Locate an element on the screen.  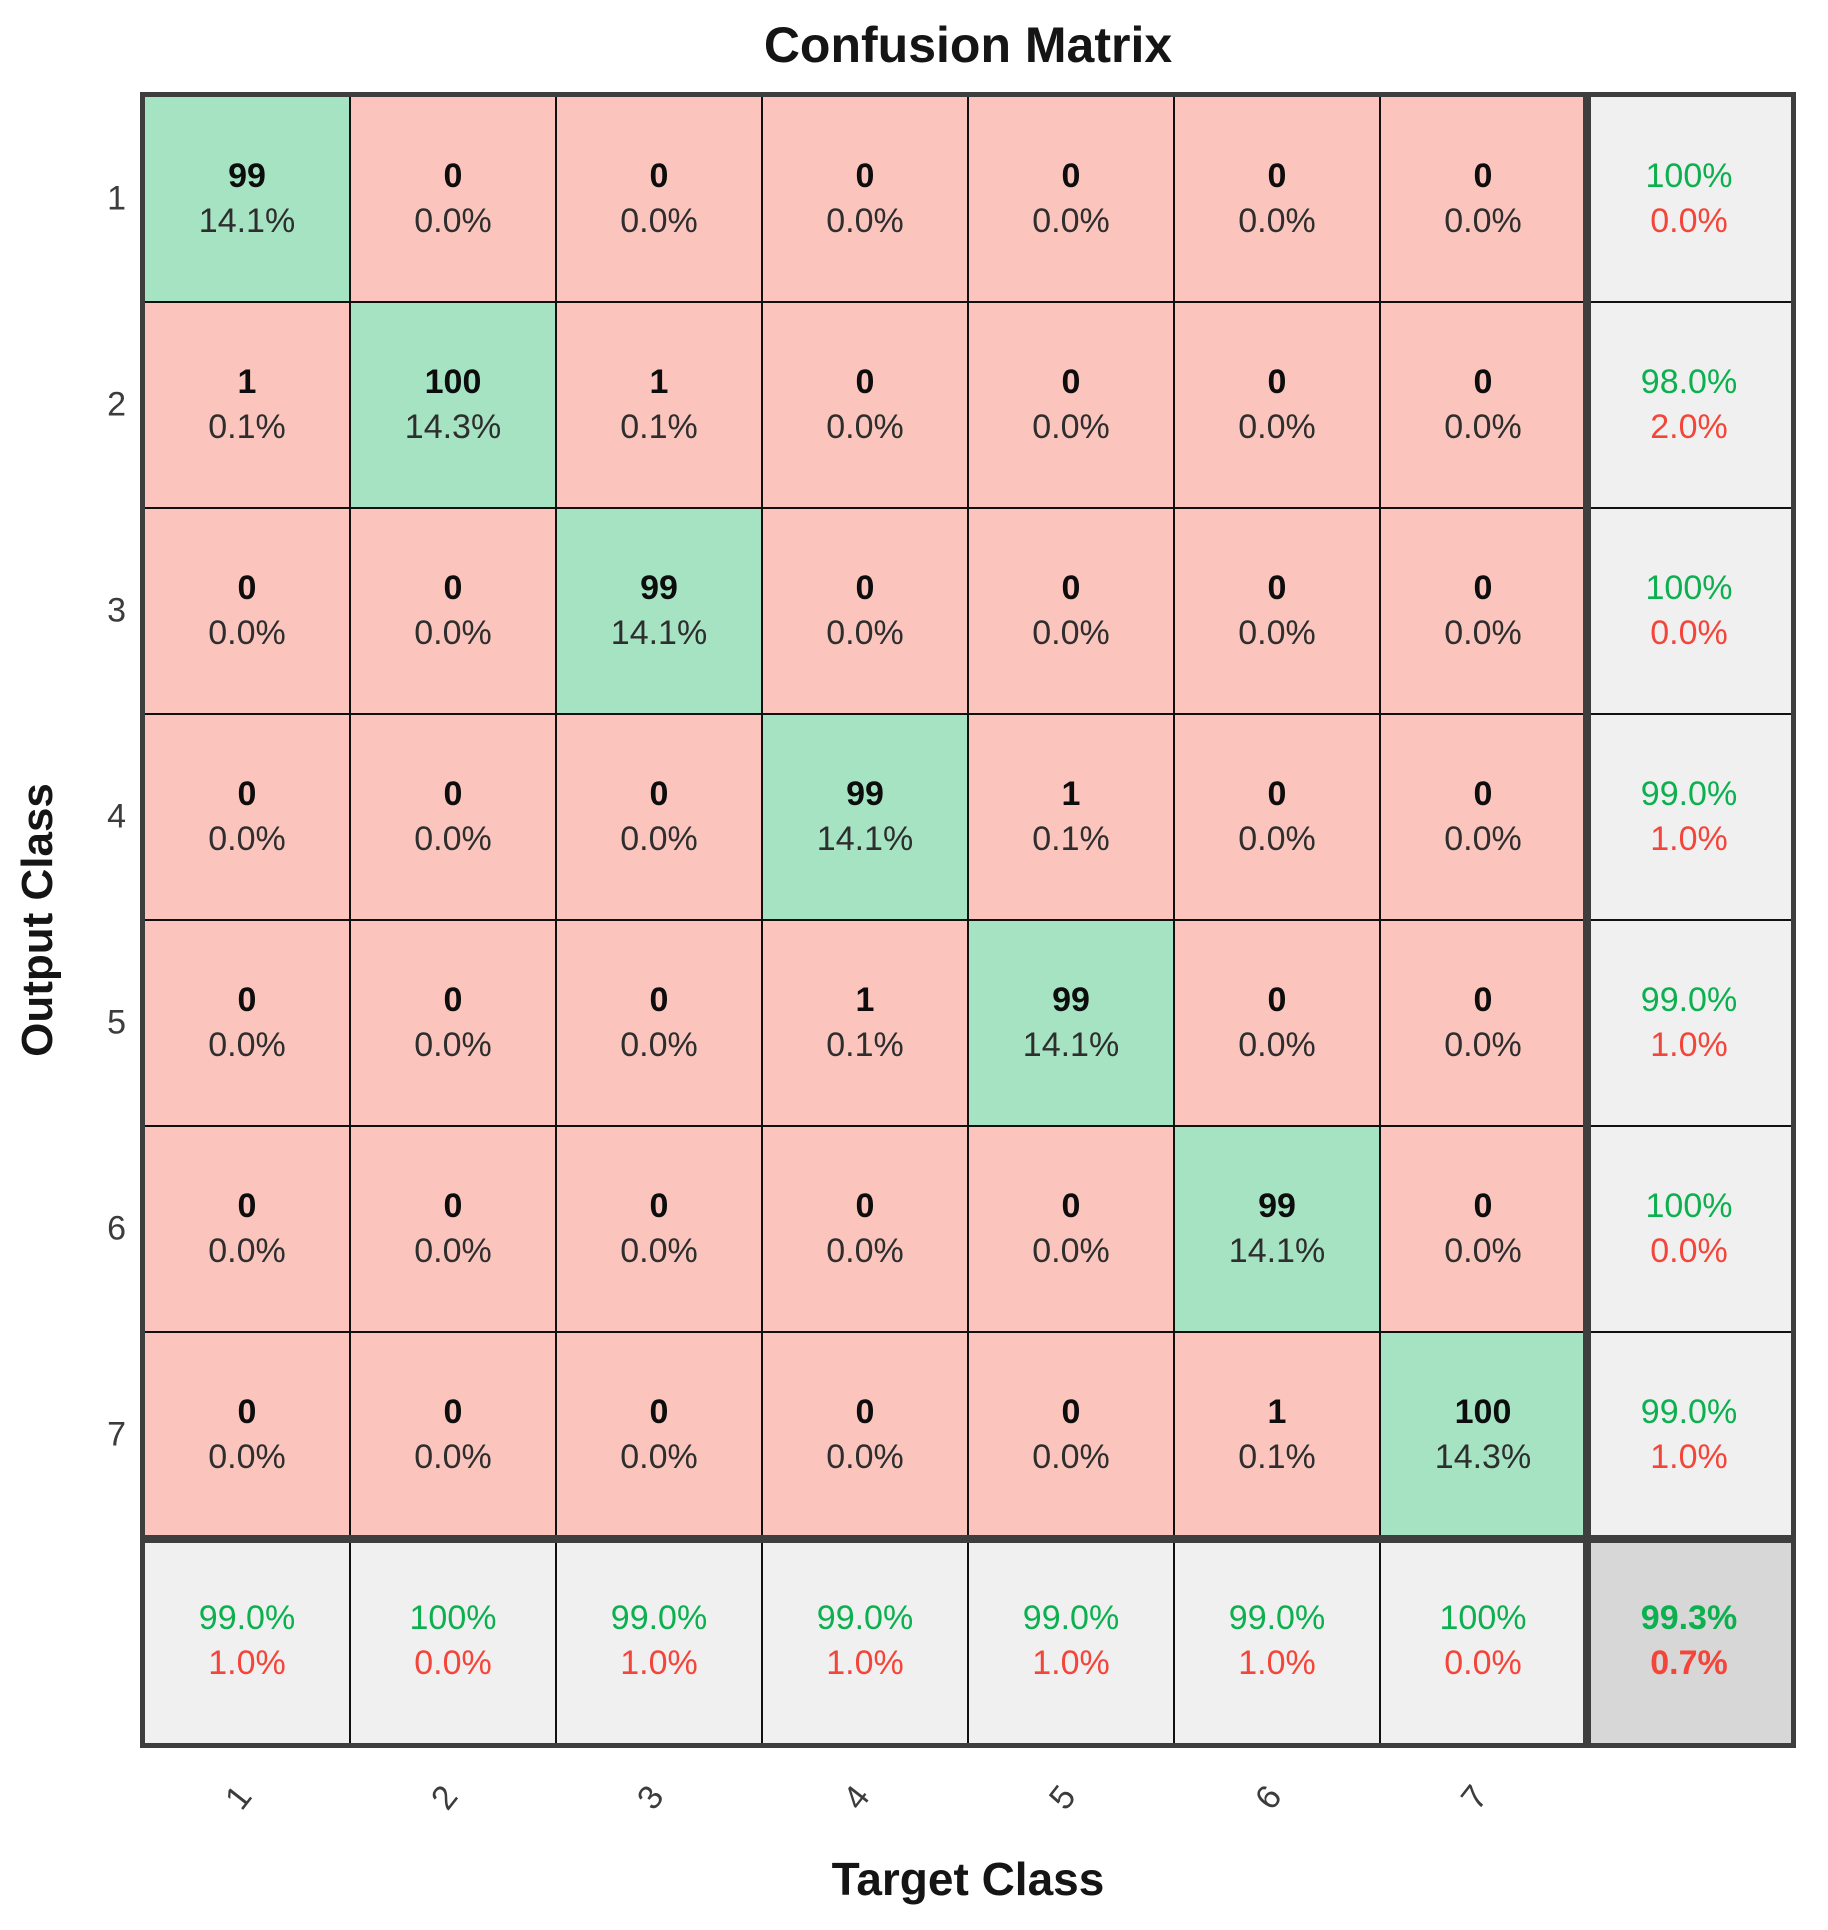
summary-row-separator is located at coordinates (968, 1539).